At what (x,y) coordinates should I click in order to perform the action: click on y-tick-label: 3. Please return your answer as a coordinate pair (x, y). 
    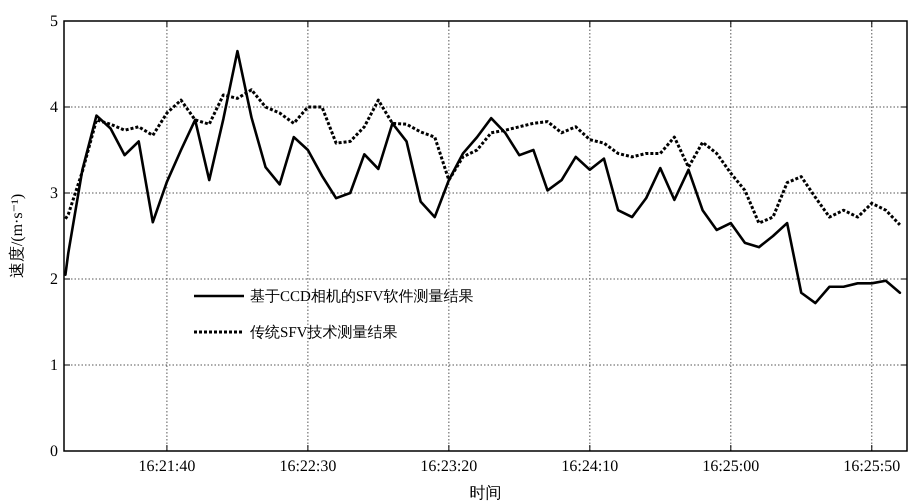
    Looking at the image, I should click on (54, 193).